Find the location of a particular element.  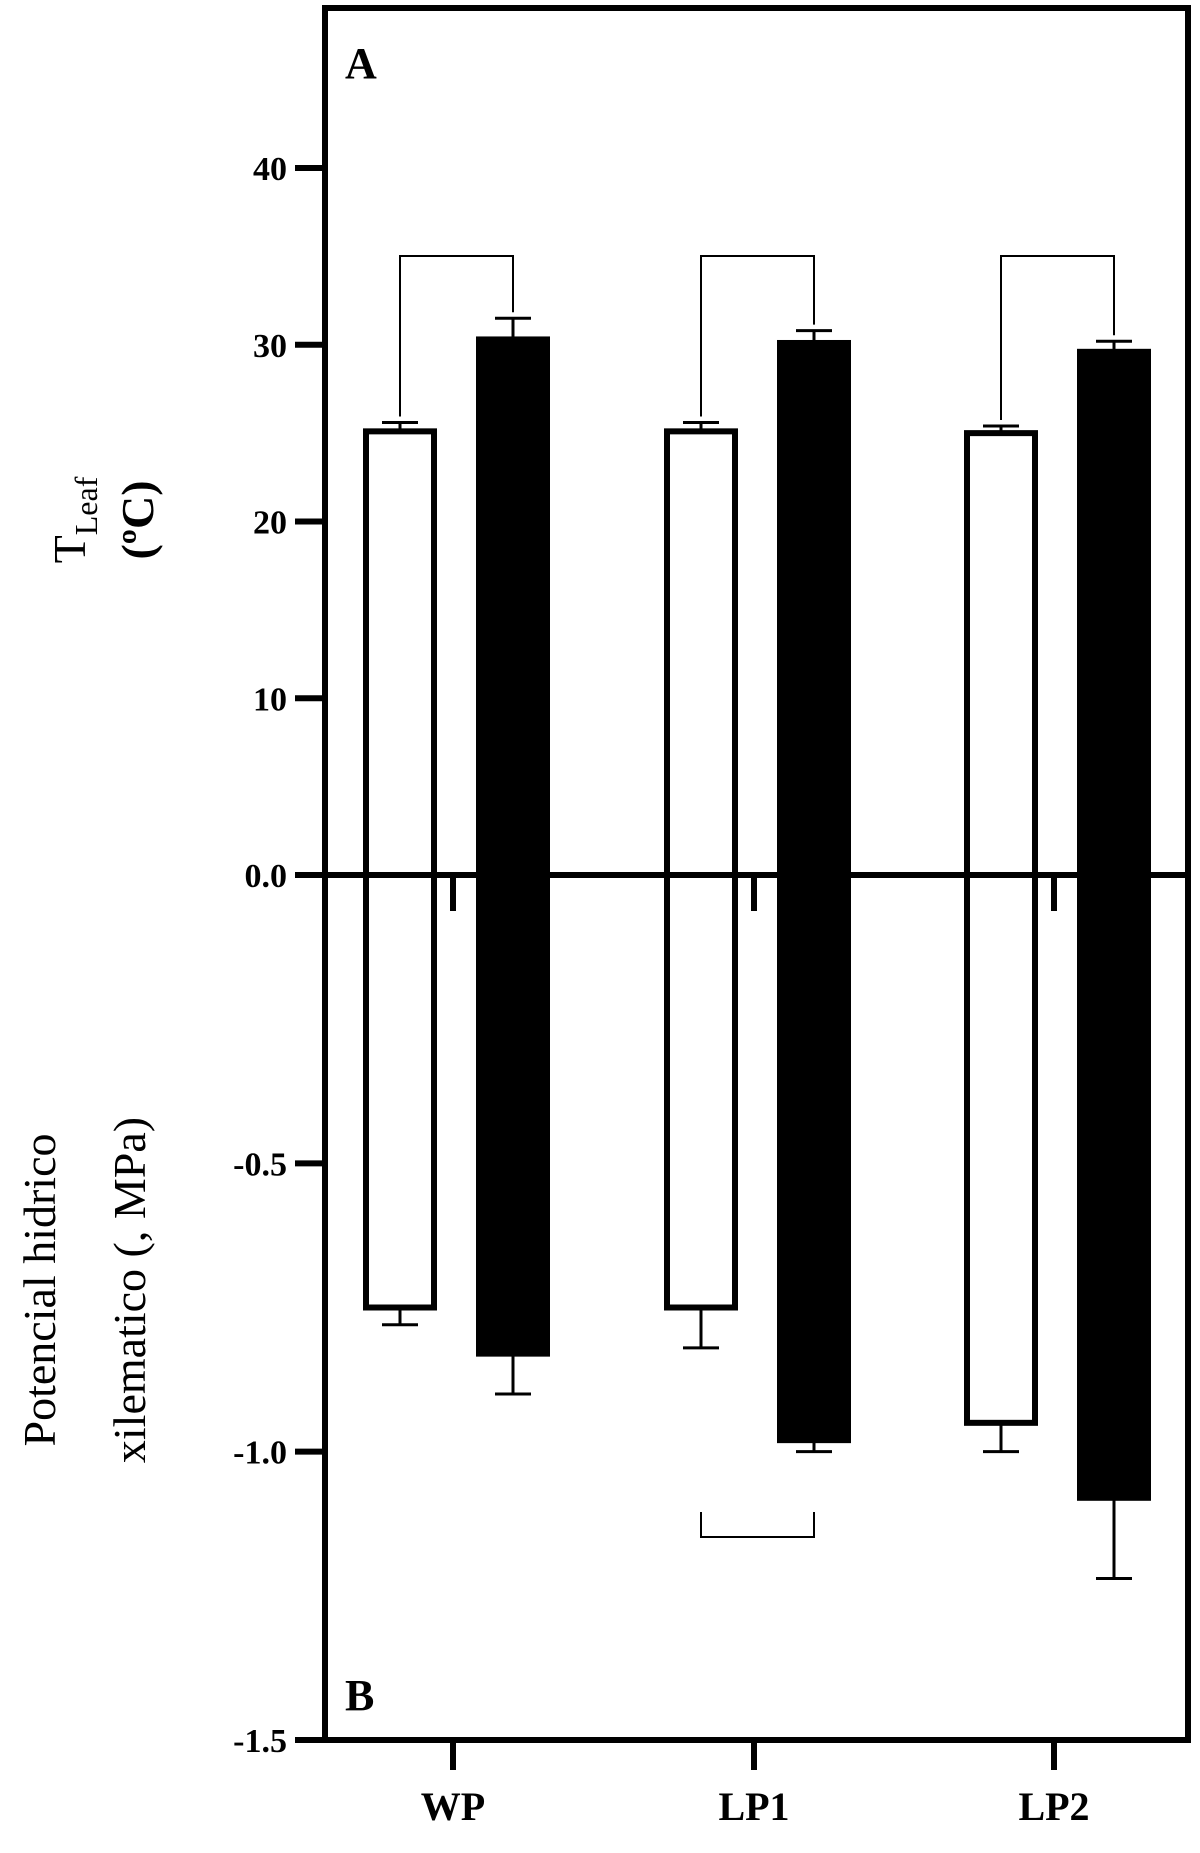

y-axis-title-b-line1: Potencial hidrico is located at coordinates (39, 1290).